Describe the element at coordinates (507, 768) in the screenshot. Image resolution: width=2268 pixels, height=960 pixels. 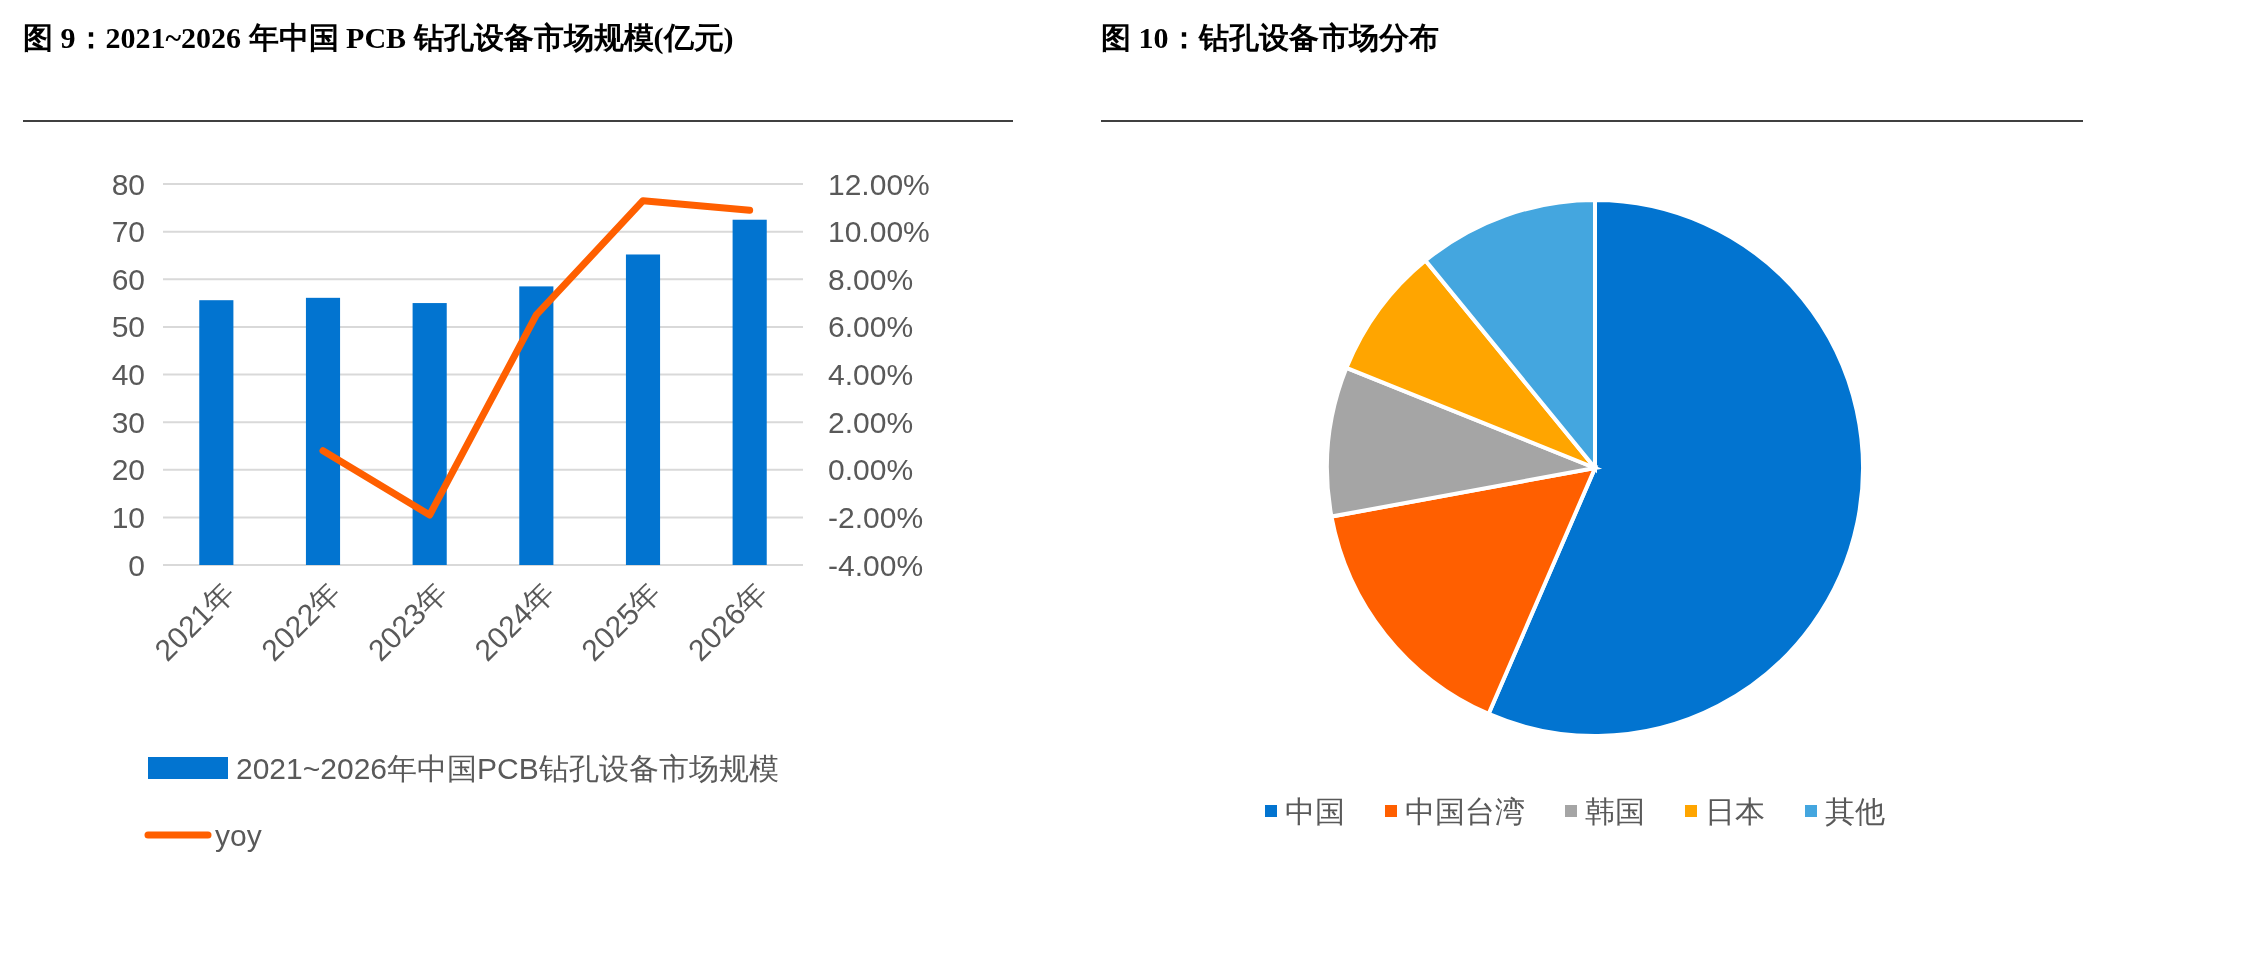
I see `legend-label: 2021~2026年中国PCB钻孔设备市场规模` at that location.